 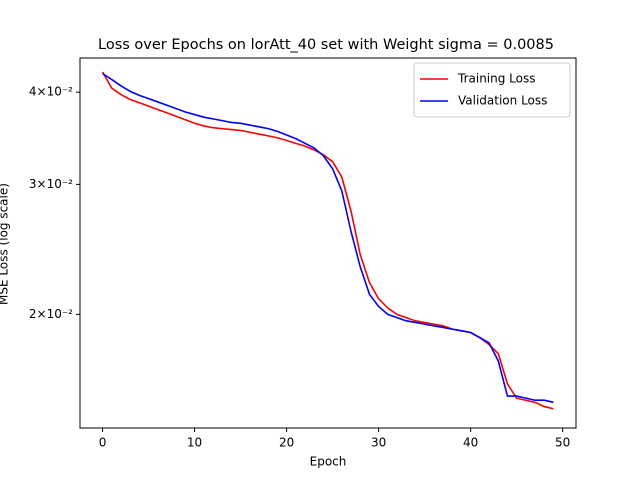 What do you see at coordinates (194, 443) in the screenshot?
I see `x-tick-label: 10` at bounding box center [194, 443].